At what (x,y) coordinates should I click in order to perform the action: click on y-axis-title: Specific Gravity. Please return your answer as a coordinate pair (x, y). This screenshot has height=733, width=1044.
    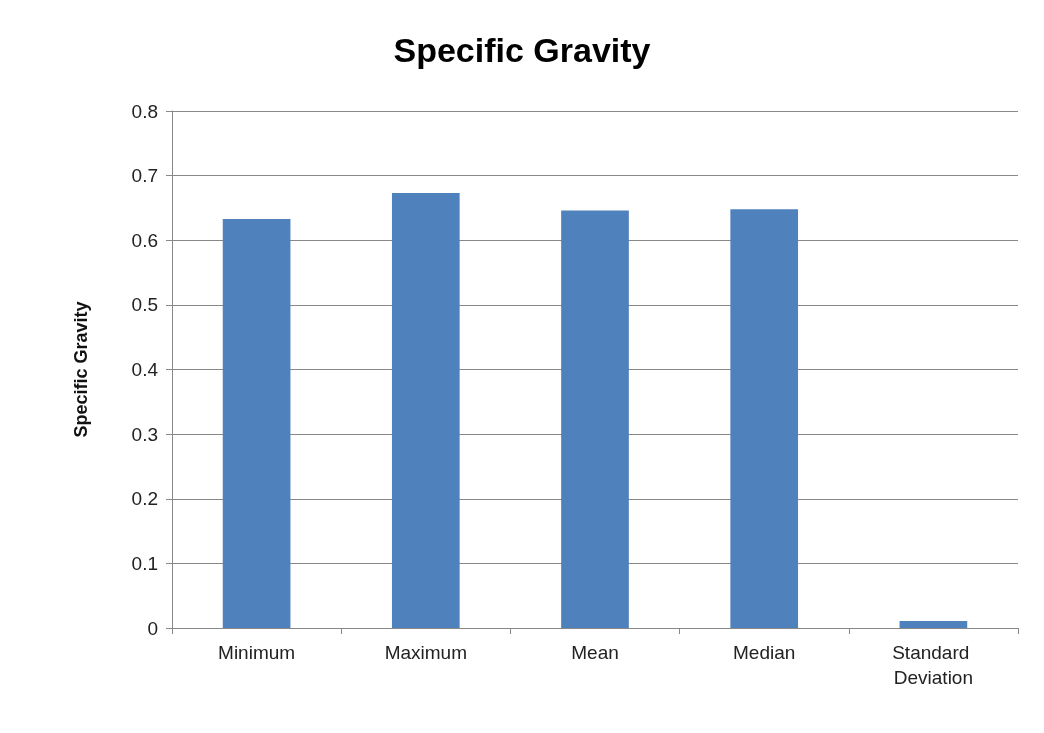
    Looking at the image, I should click on (81, 369).